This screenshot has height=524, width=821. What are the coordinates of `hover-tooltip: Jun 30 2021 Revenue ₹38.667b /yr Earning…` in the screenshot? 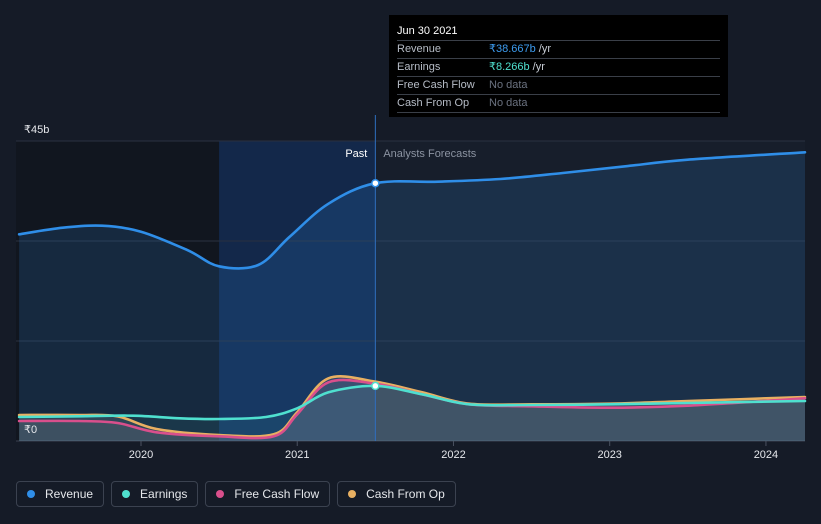 It's located at (558, 66).